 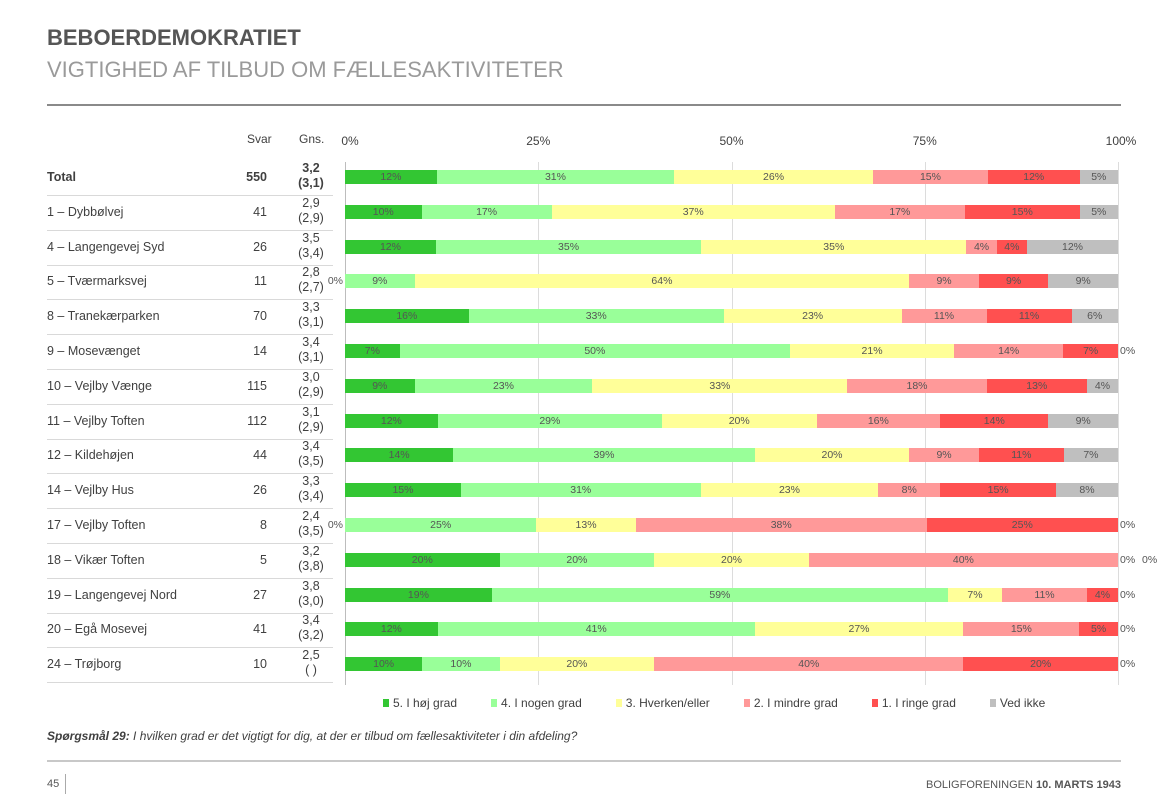 I want to click on gns-previous: (3,4), so click(x=311, y=252).